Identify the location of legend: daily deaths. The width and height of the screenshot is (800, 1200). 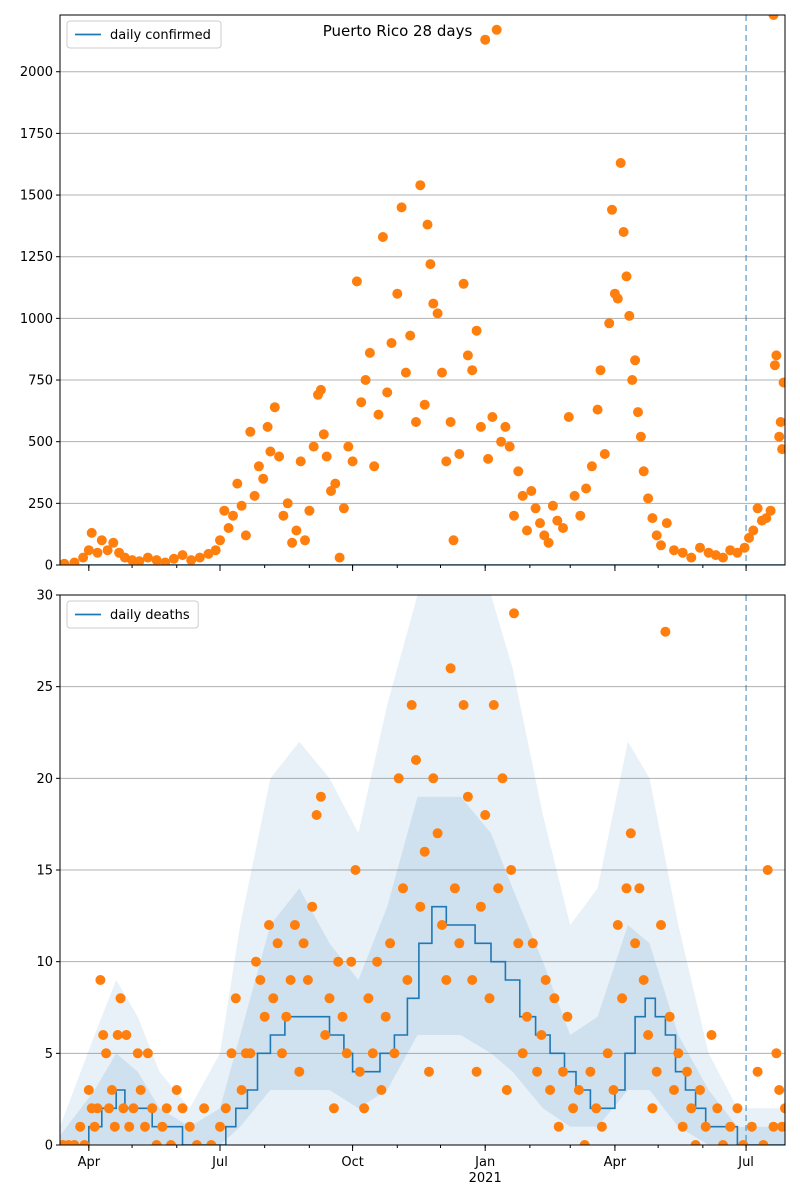
(132, 614).